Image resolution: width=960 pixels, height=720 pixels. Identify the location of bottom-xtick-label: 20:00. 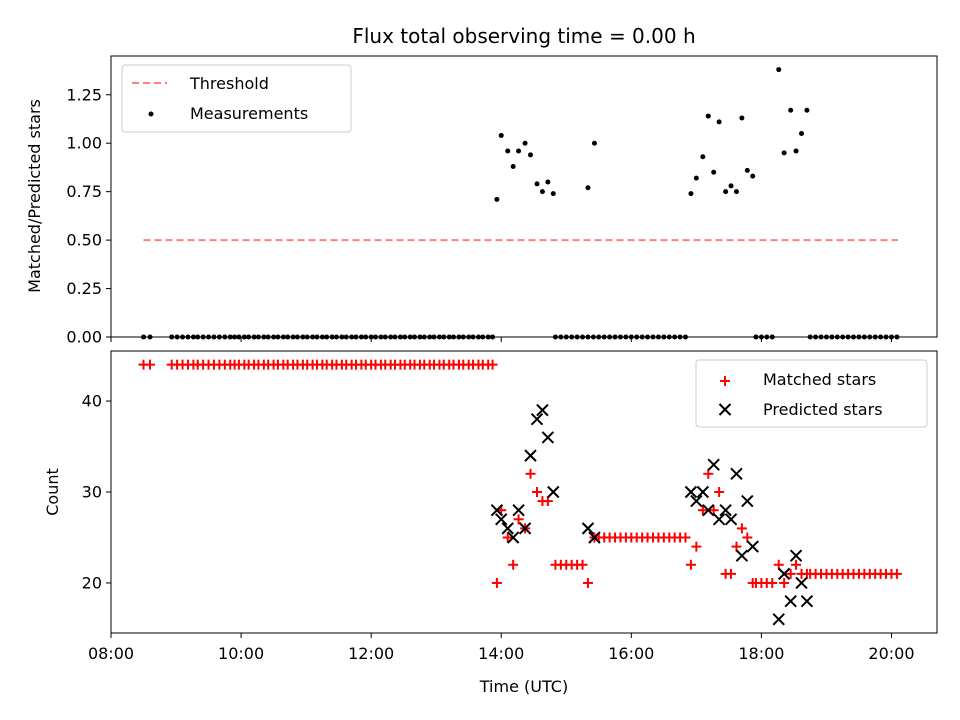
(891, 653).